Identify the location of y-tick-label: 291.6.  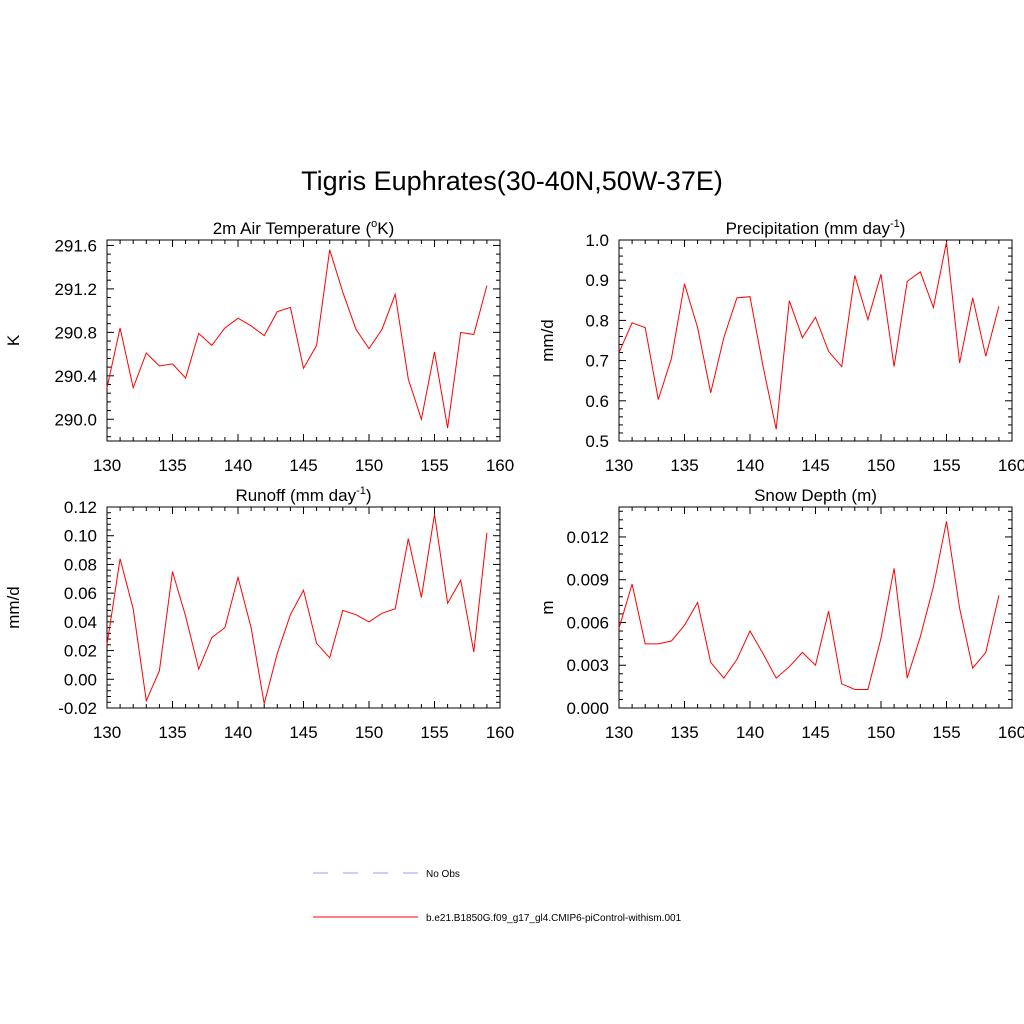
(75, 245).